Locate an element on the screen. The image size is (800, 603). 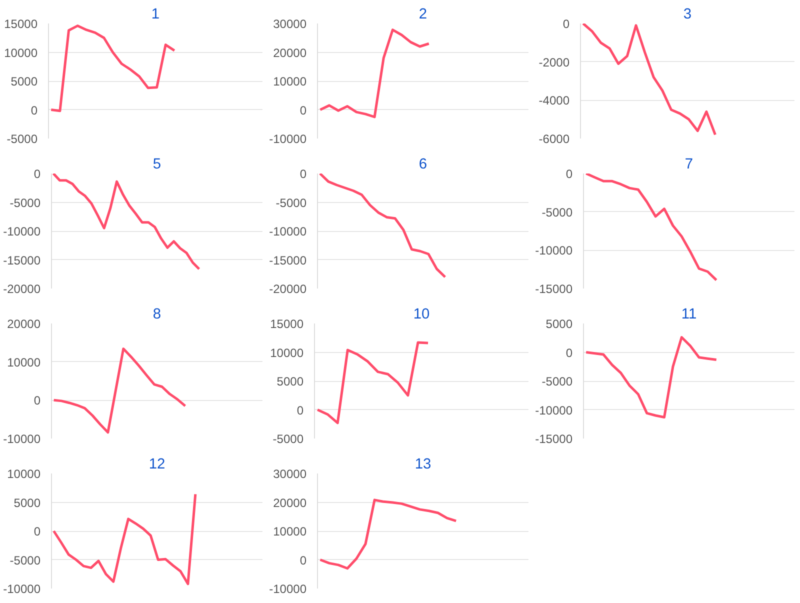
chart-title: 5 is located at coordinates (157, 164).